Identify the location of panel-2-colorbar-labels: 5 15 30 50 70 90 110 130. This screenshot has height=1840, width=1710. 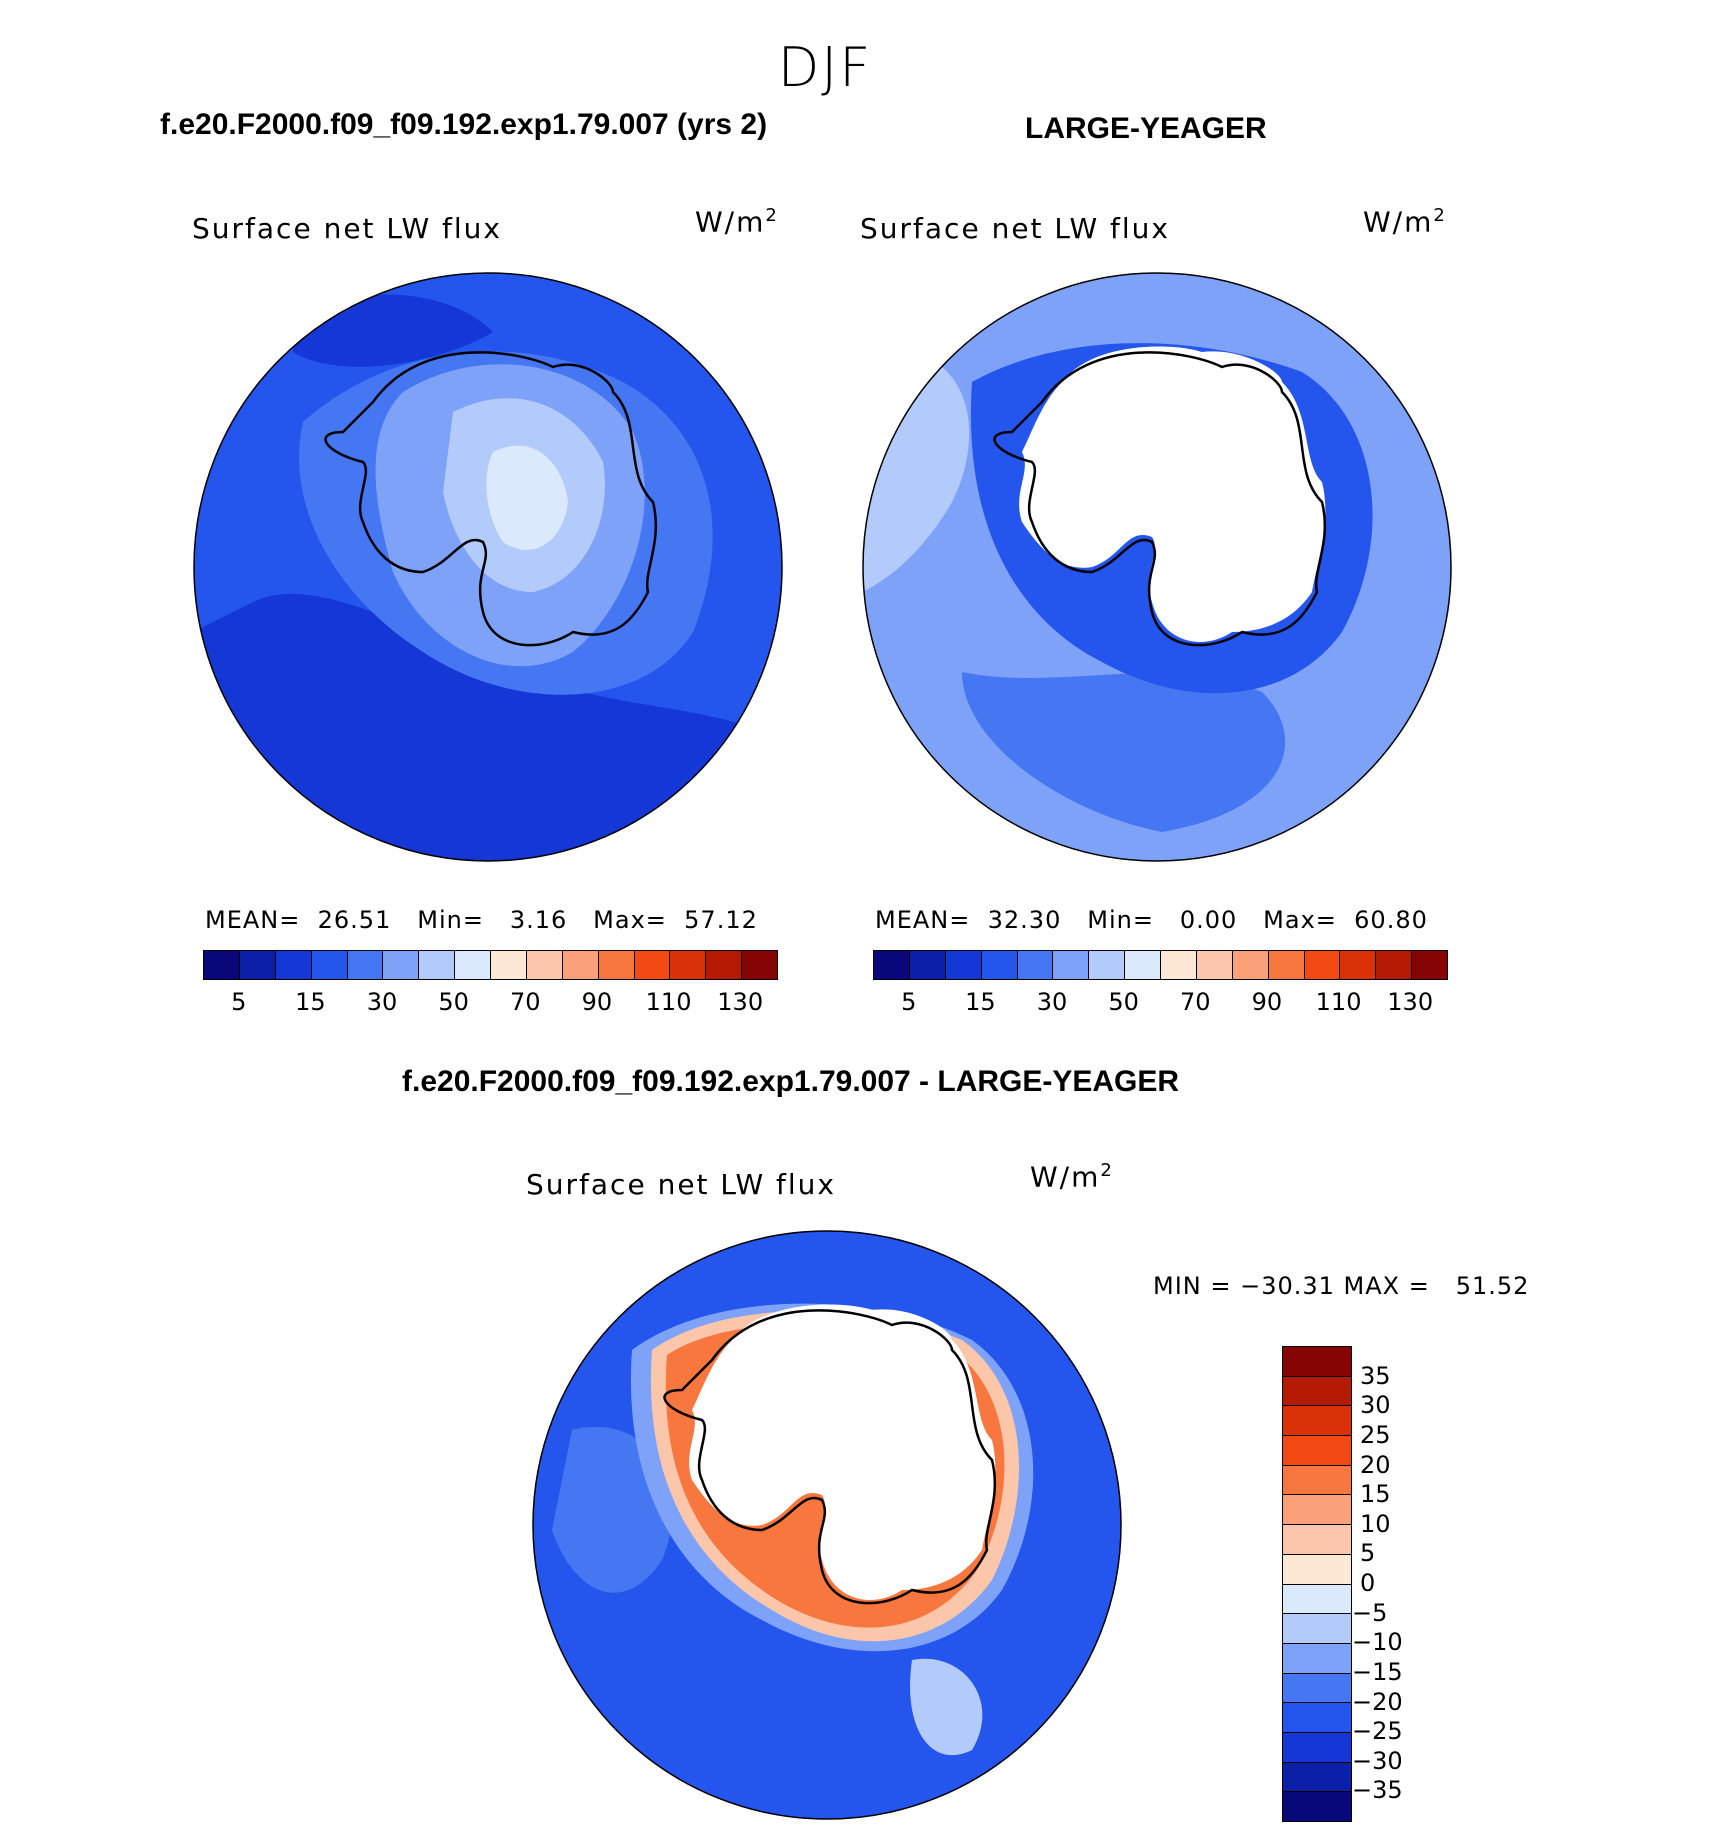
(1159, 1003).